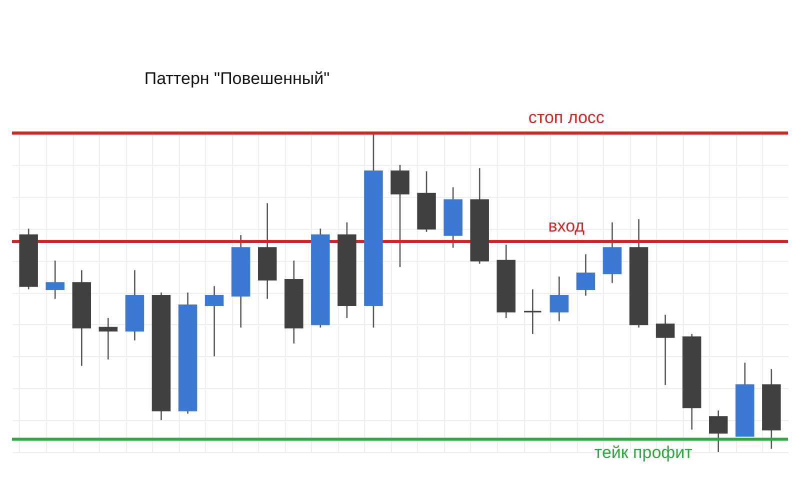  I want to click on ref-line-label: стоп лосс, so click(566, 117).